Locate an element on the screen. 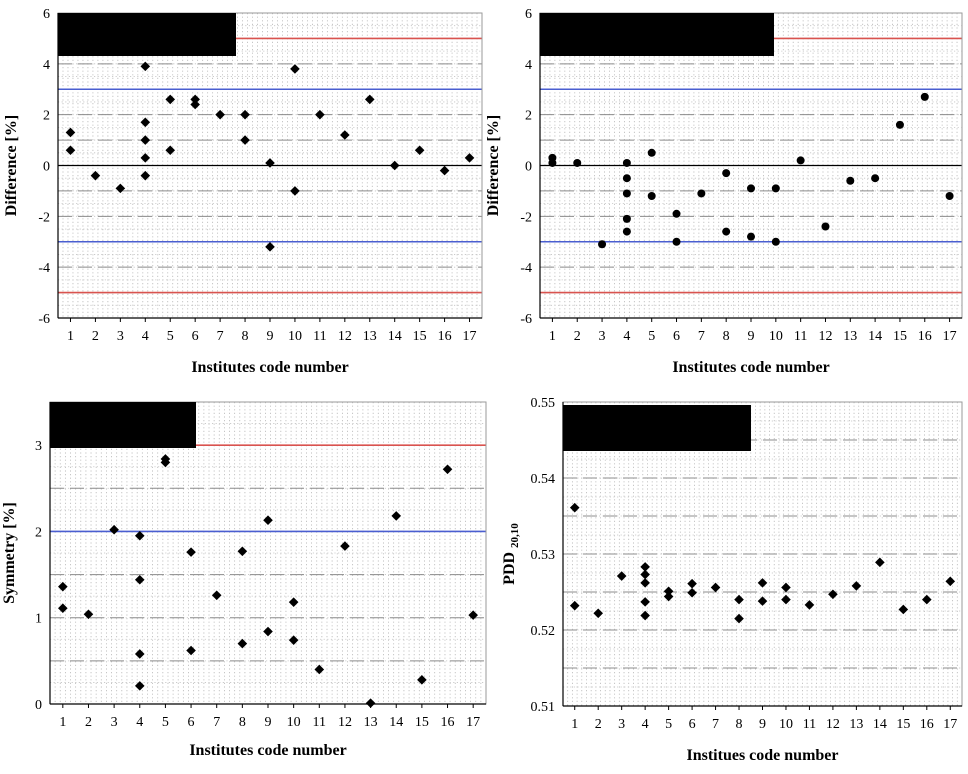  x-tick-label: 3 is located at coordinates (621, 724).